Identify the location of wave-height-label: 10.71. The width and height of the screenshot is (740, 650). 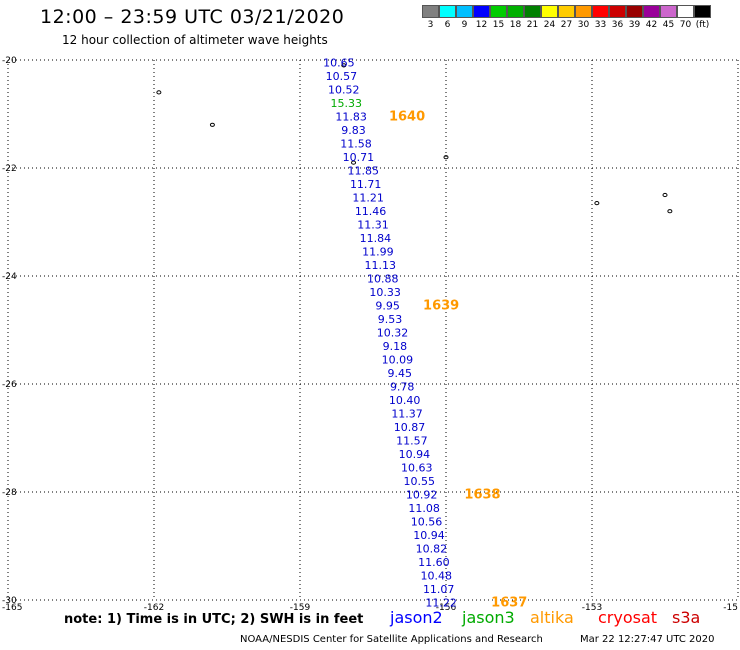
(359, 157).